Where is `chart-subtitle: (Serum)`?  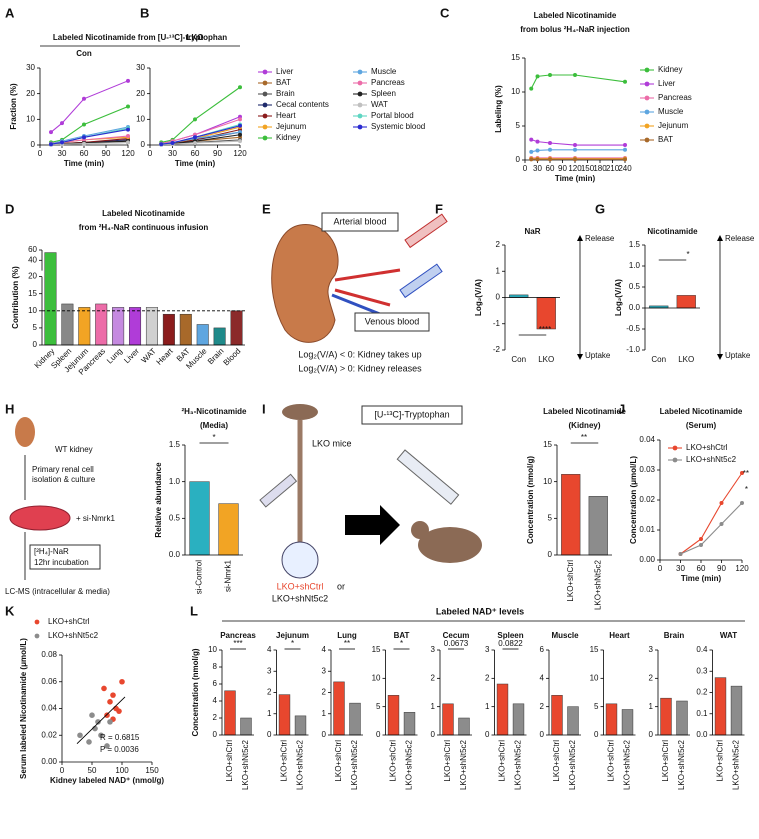 chart-subtitle: (Serum) is located at coordinates (701, 425).